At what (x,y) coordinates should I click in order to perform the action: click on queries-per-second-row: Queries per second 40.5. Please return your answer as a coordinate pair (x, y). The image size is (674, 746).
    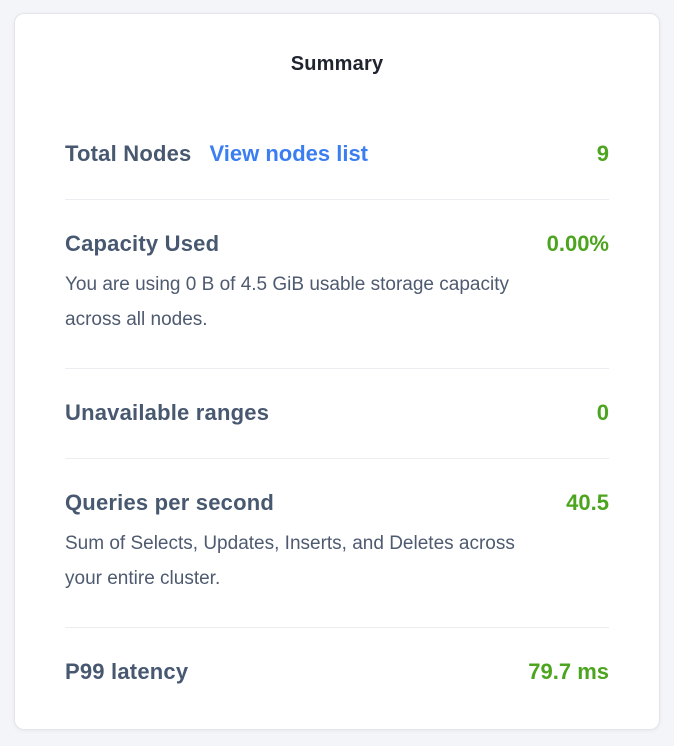
    Looking at the image, I should click on (337, 502).